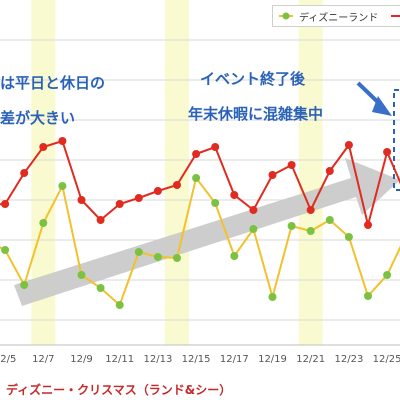 The width and height of the screenshot is (400, 400). Describe the element at coordinates (382, 106) in the screenshot. I see `callout-arrow-head` at that location.